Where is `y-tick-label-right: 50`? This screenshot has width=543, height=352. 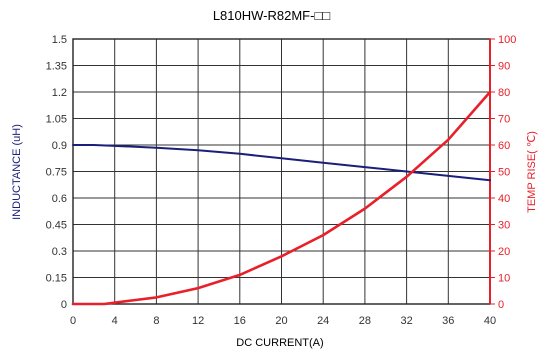 y-tick-label-right: 50 is located at coordinates (504, 173).